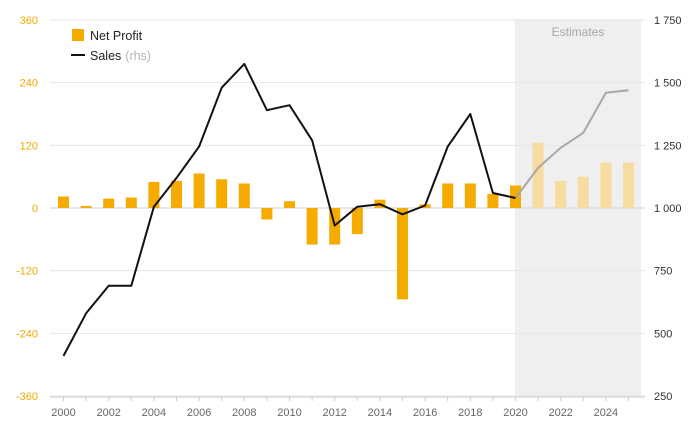  I want to click on left-axis-ticks: 360 240 120 0 -120 -240 -360, so click(27, 209).